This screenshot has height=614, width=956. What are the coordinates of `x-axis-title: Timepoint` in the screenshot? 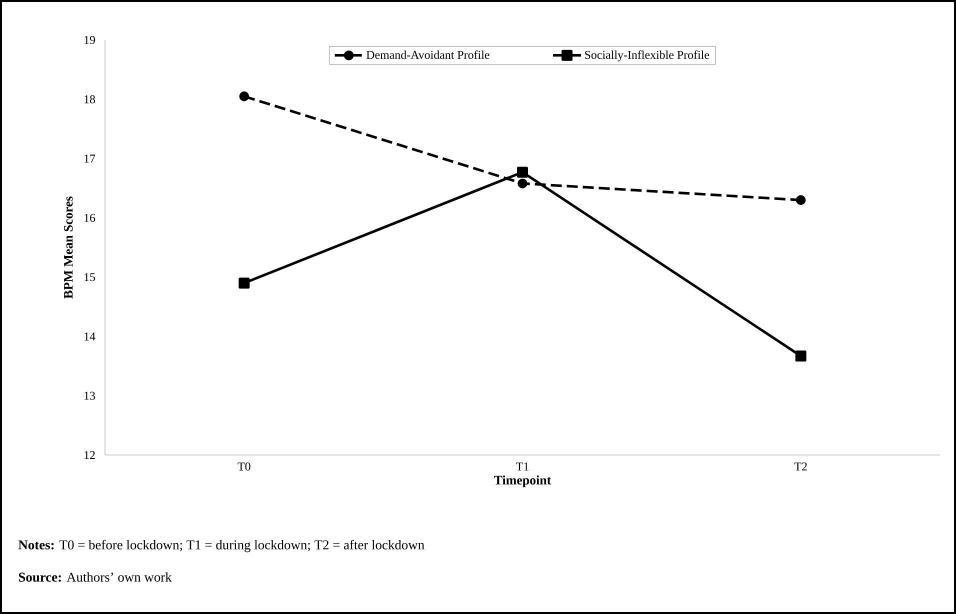 It's located at (523, 481).